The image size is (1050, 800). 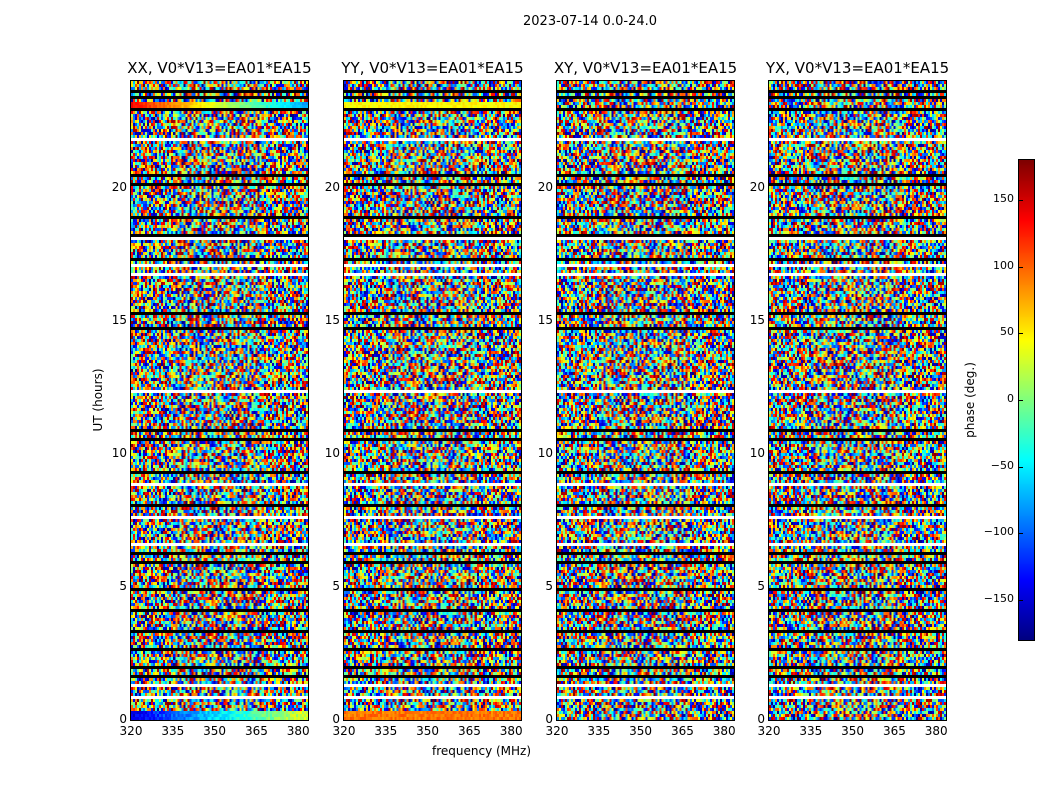 What do you see at coordinates (970, 400) in the screenshot?
I see `colorbar-label: phase (deg.)` at bounding box center [970, 400].